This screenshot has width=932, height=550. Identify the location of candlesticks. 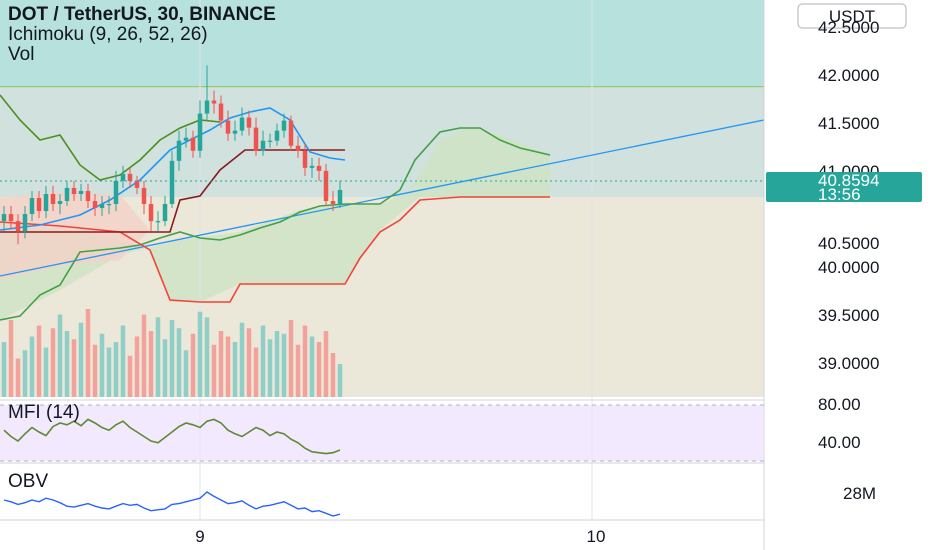
(172, 155).